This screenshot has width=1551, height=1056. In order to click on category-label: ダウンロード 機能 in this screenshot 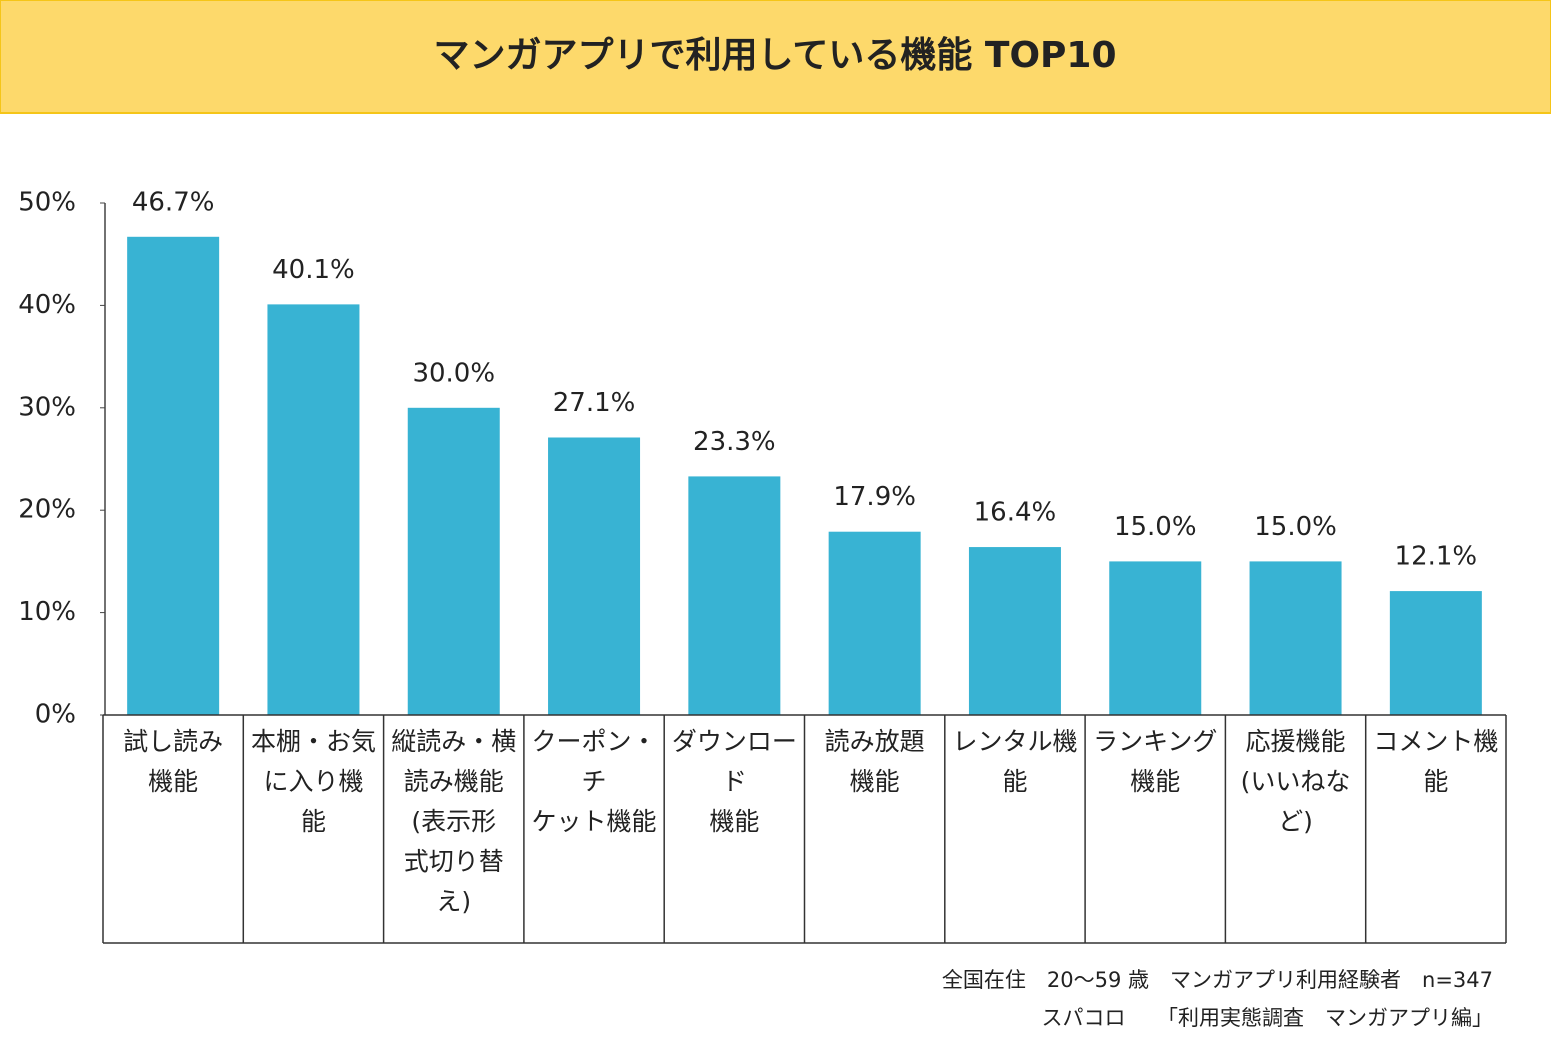, I will do `click(734, 781)`.